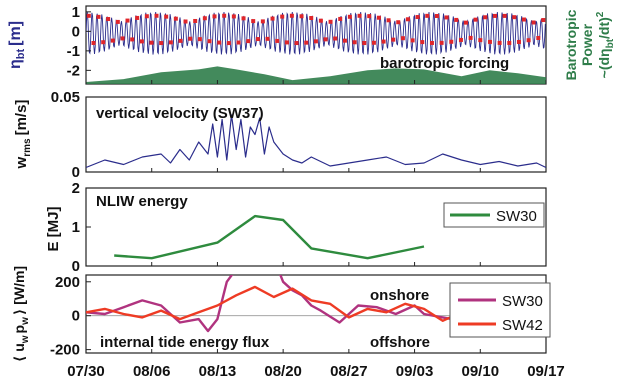 Image resolution: width=626 pixels, height=392 pixels. Describe the element at coordinates (67, 282) in the screenshot. I see `ytick-label: 200` at that location.